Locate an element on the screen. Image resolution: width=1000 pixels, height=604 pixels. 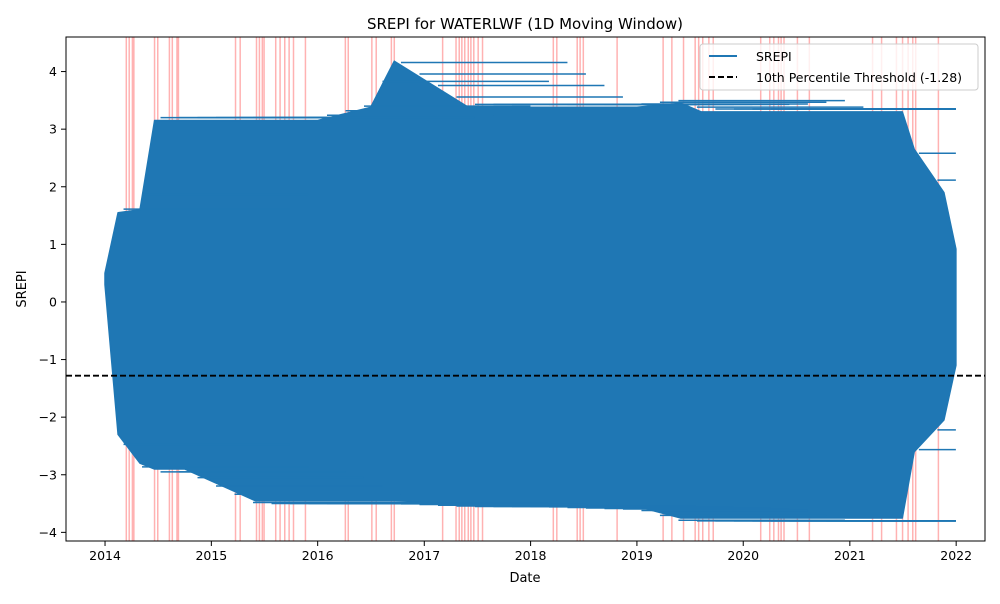
legend-box is located at coordinates (839, 67).